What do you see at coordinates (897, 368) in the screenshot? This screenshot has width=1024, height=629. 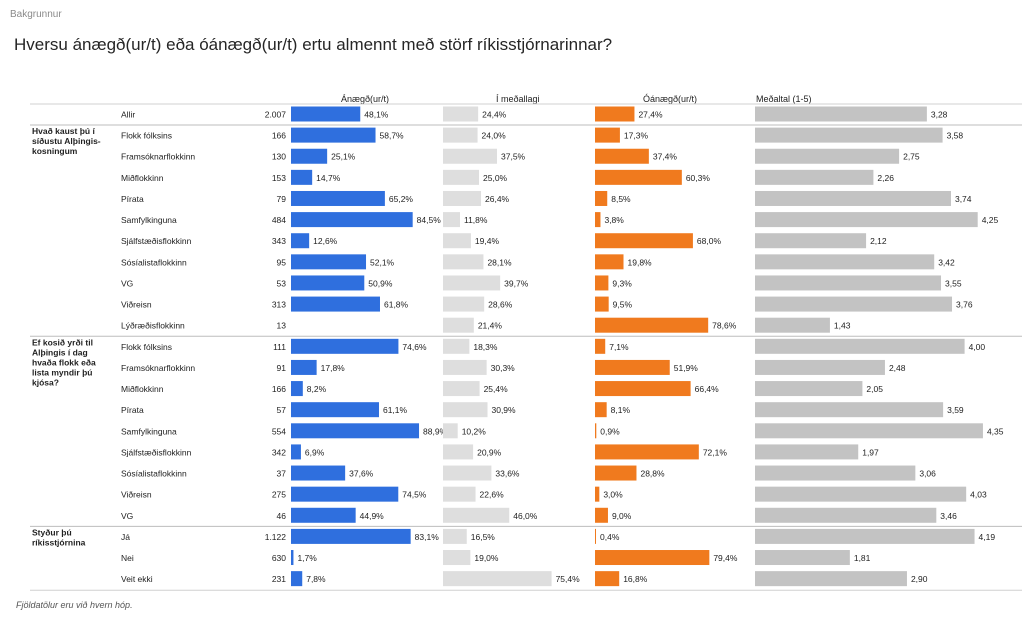 I see `mean-value-label: 2,48` at bounding box center [897, 368].